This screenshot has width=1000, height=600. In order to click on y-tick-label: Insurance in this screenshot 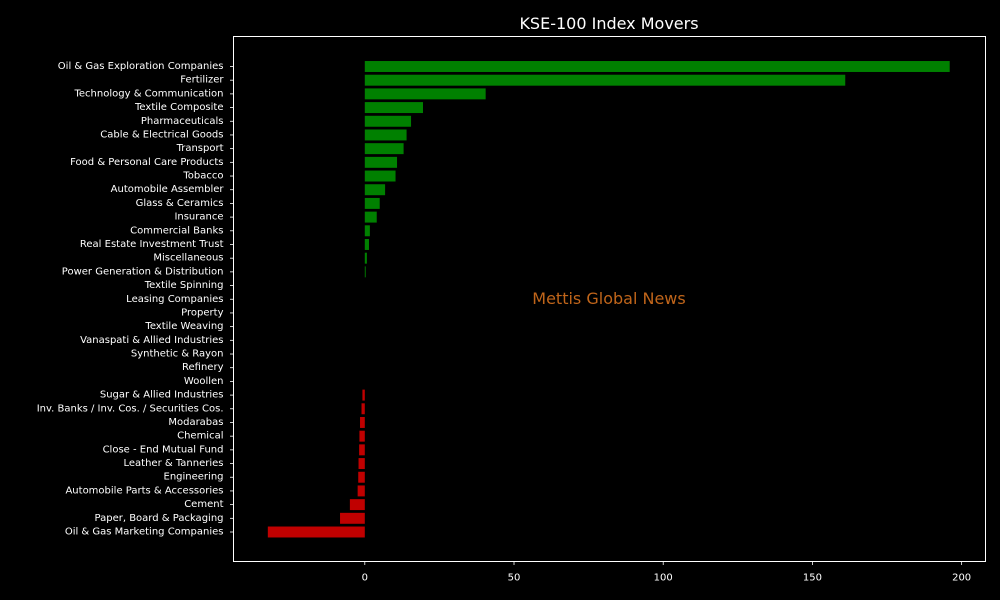, I will do `click(198, 217)`.